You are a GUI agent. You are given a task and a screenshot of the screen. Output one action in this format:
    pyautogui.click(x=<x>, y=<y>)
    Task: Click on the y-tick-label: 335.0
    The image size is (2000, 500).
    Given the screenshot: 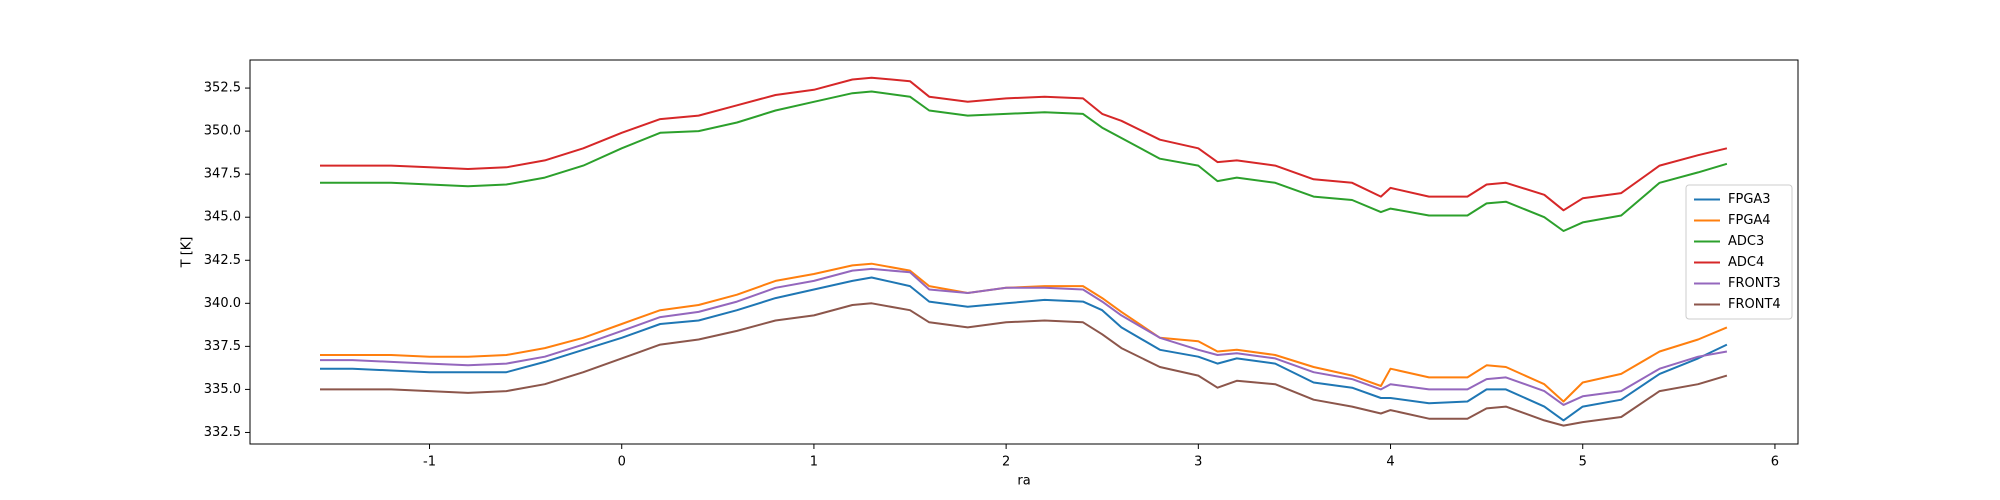 What is the action you would take?
    pyautogui.click(x=222, y=389)
    